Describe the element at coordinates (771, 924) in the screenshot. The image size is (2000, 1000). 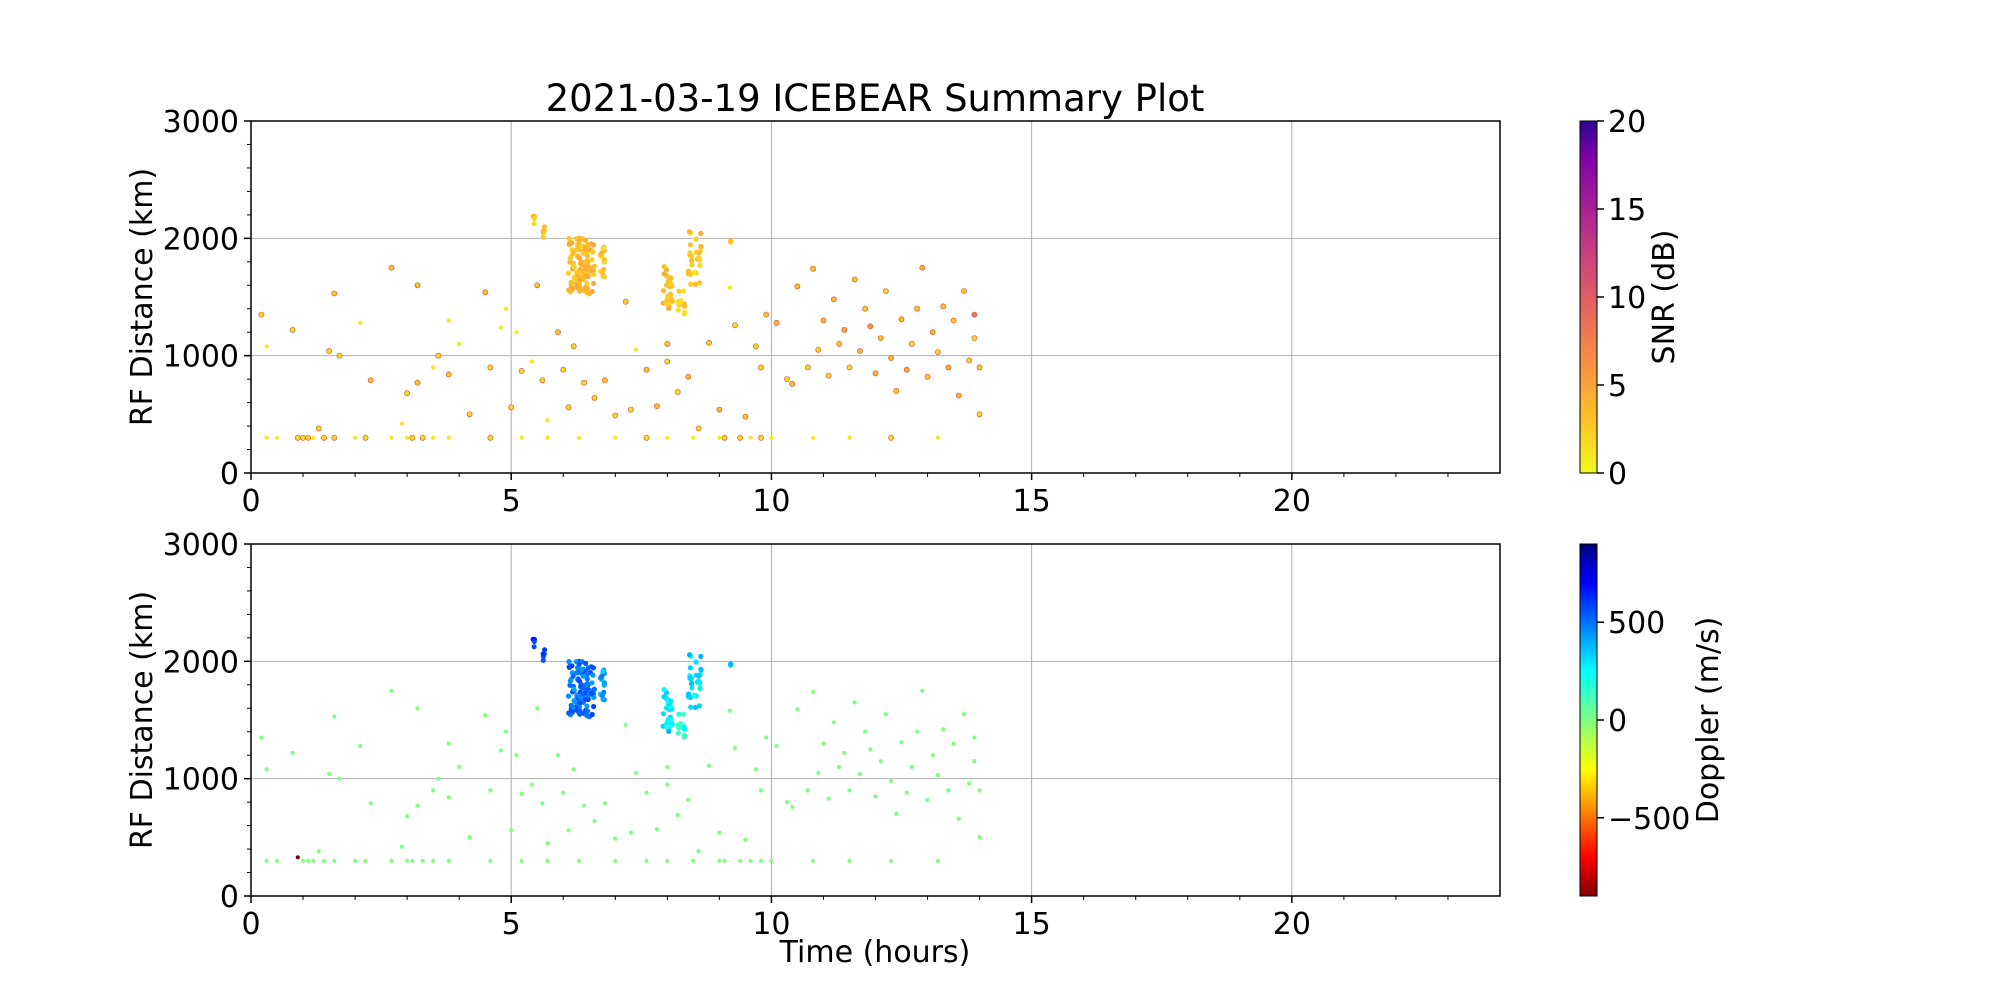
I see `x-tick-label: 10` at that location.